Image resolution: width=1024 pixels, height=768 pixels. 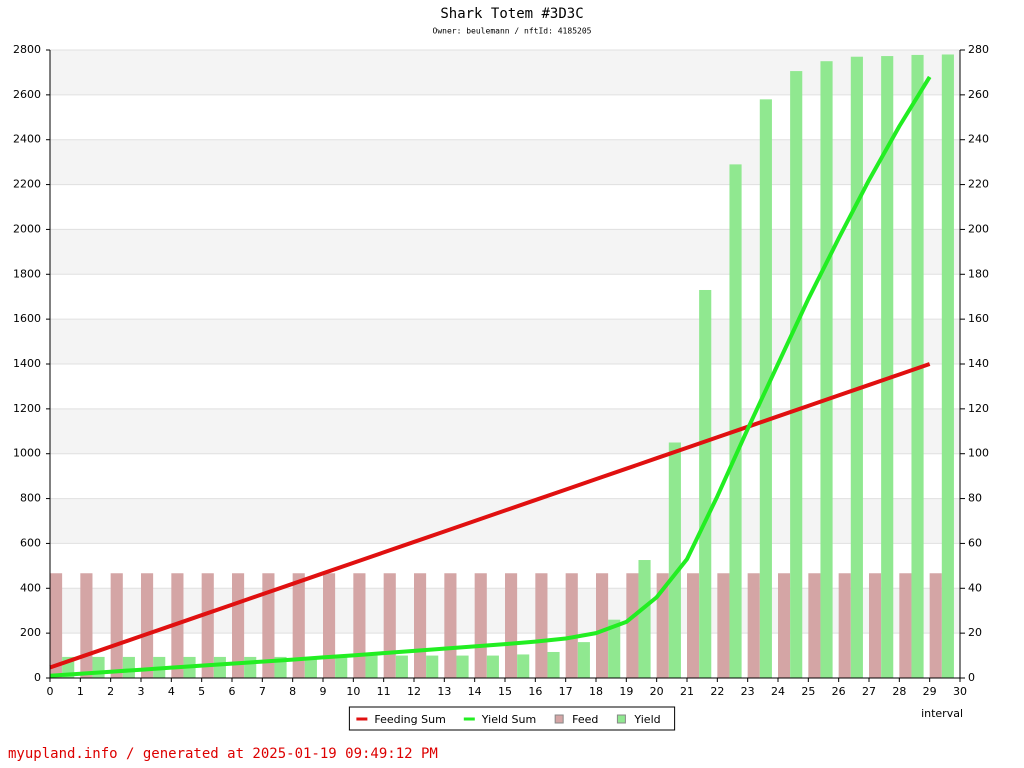 I want to click on chart-subtitle: Owner: beulemann / nftId: 4185205, so click(x=512, y=31).